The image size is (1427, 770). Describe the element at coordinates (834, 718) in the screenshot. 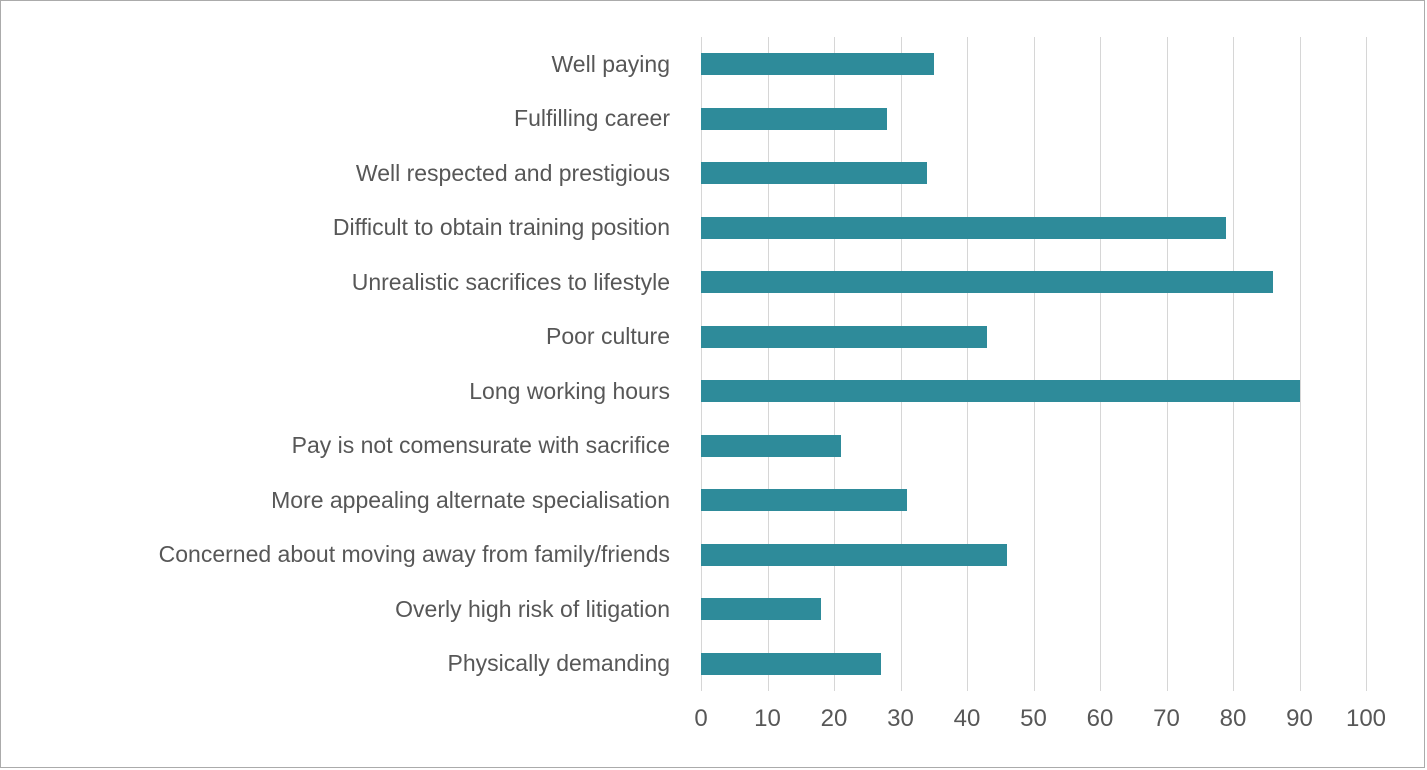

I see `x-tick-label: 20` at that location.